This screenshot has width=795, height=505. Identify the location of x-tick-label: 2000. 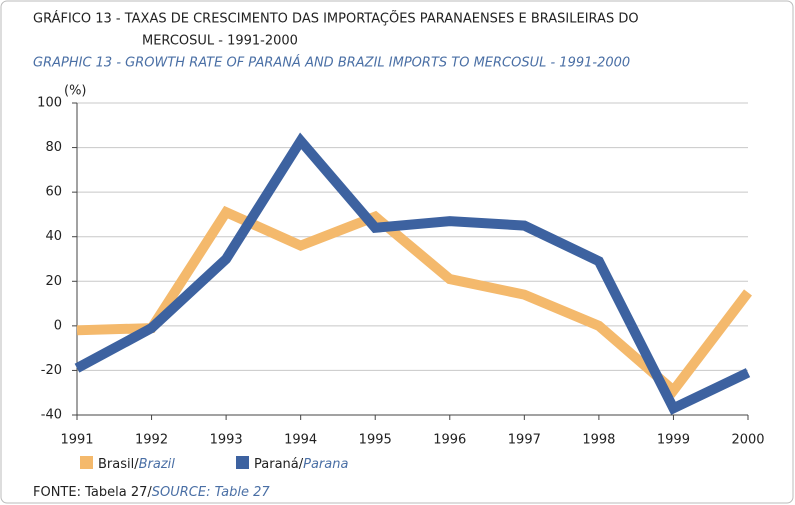
(747, 440).